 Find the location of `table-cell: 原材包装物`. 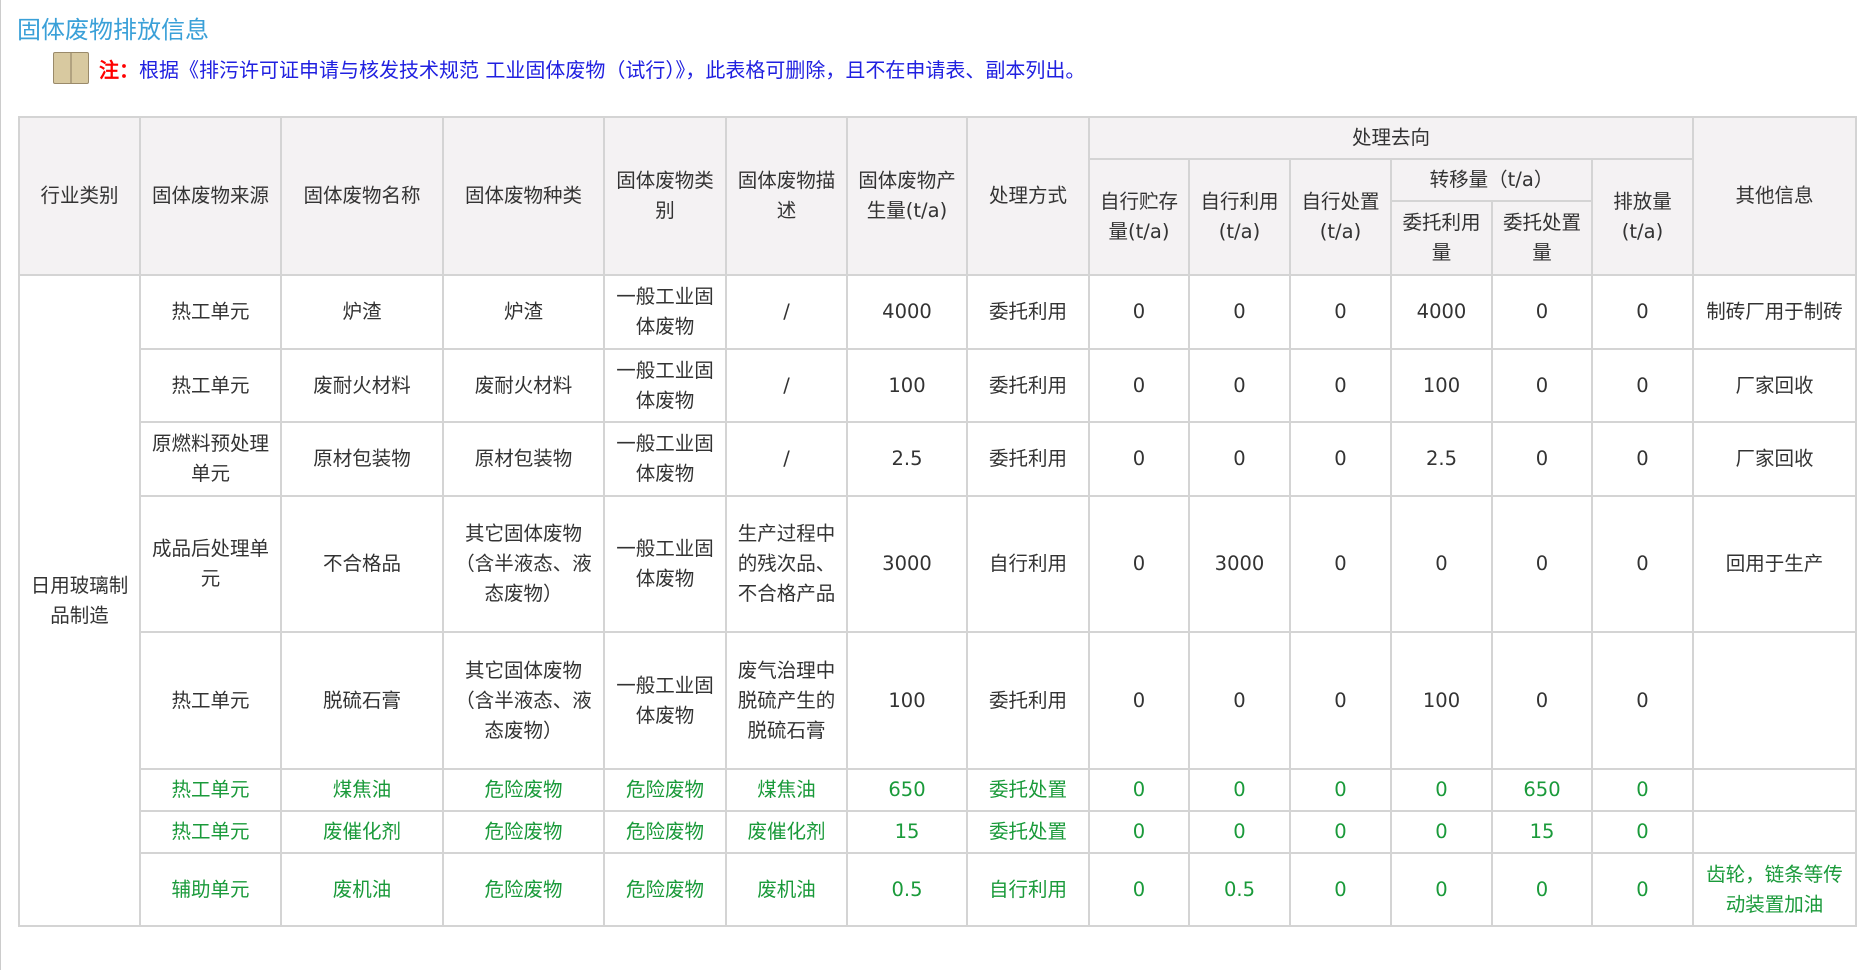

table-cell: 原材包装物 is located at coordinates (523, 459).